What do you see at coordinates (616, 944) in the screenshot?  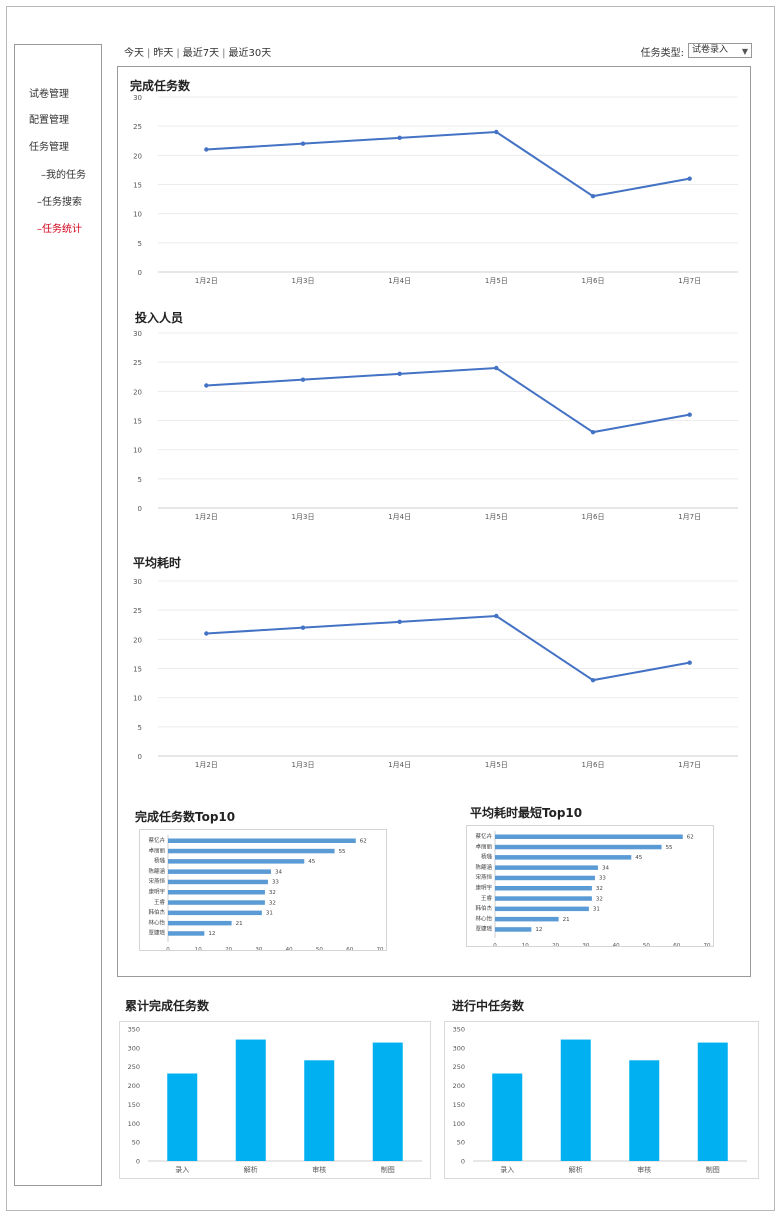 I see `x-tick-label: 40` at bounding box center [616, 944].